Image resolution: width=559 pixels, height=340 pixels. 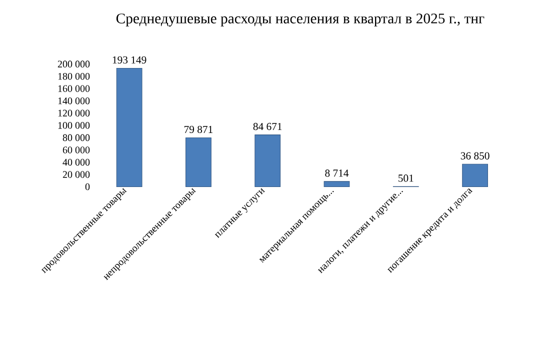 What do you see at coordinates (74, 64) in the screenshot?
I see `y-tick-label: 200 000` at bounding box center [74, 64].